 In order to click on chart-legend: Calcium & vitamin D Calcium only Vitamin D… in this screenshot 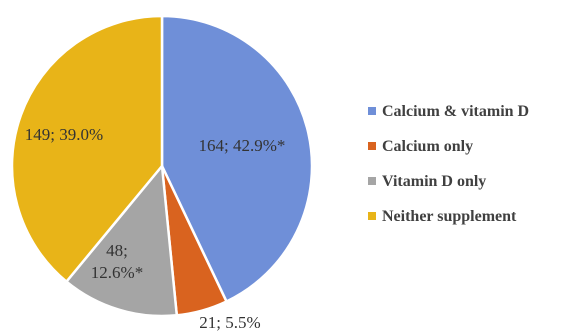, I will do `click(448, 164)`.